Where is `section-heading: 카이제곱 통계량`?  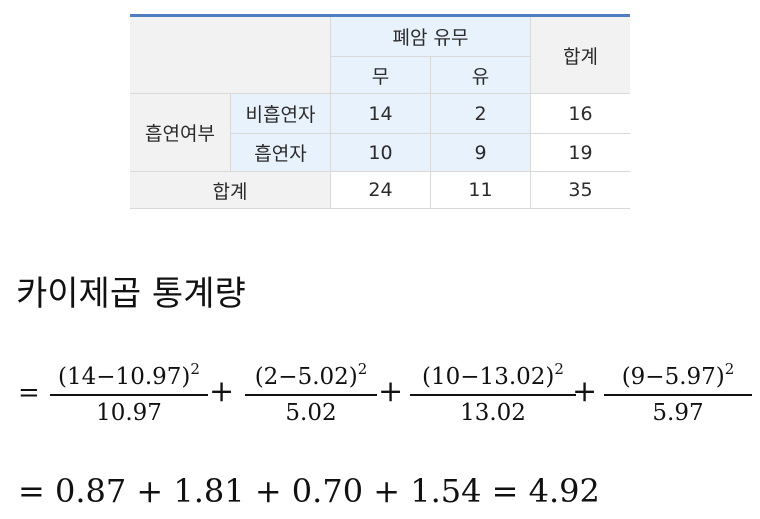
section-heading: 카이제곱 통계량 is located at coordinates (131, 294).